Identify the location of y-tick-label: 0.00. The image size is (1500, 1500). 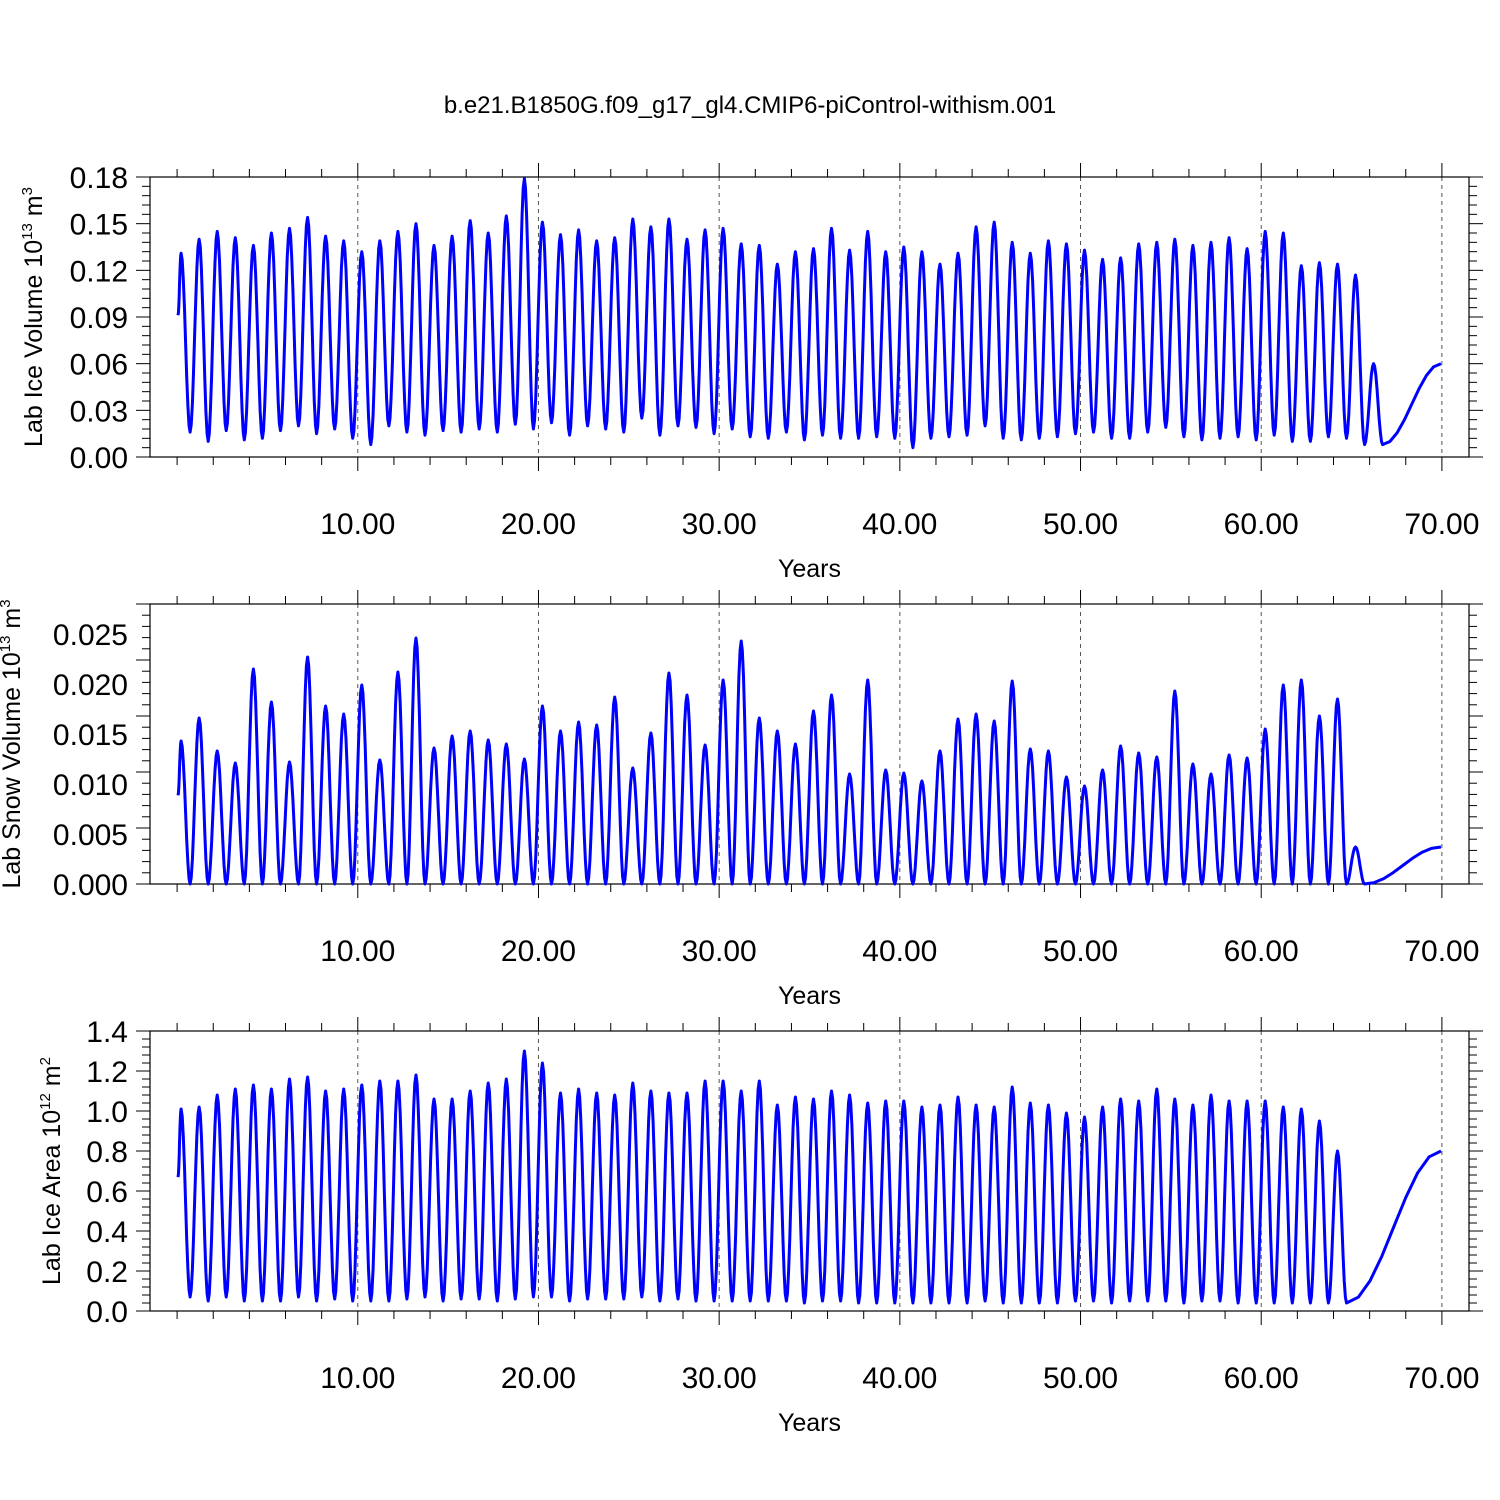
(99, 458).